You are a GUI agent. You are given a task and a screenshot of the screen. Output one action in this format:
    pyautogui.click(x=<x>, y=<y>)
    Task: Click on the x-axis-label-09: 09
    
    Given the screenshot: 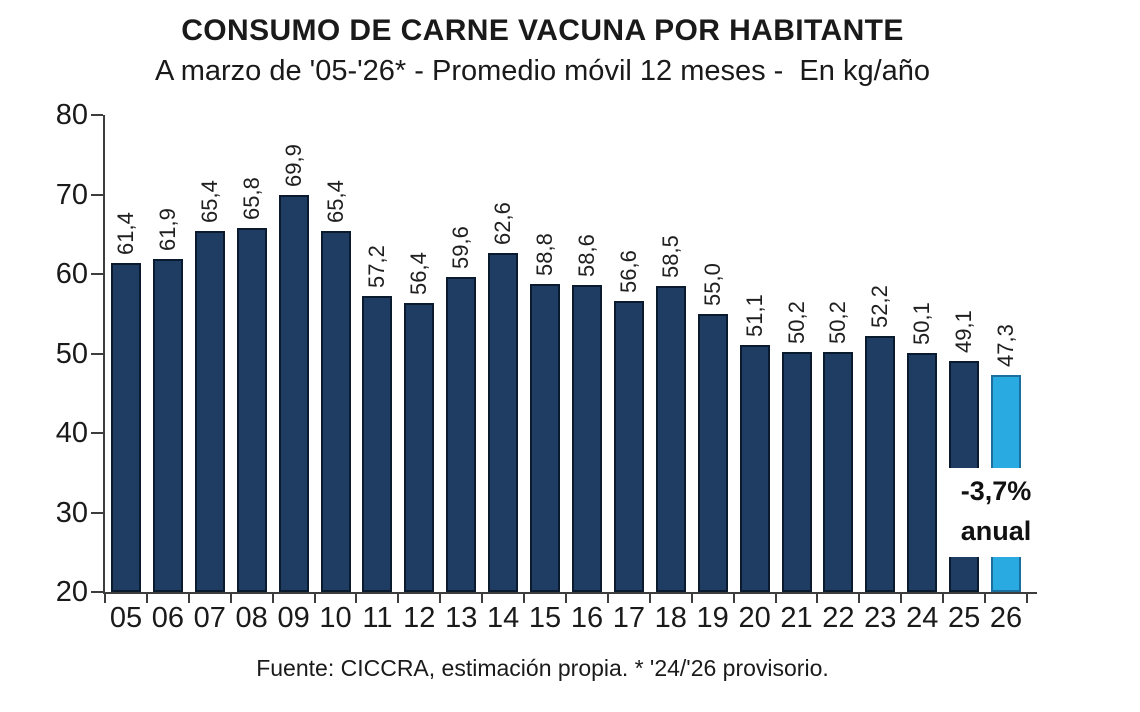 What is the action you would take?
    pyautogui.click(x=293, y=618)
    